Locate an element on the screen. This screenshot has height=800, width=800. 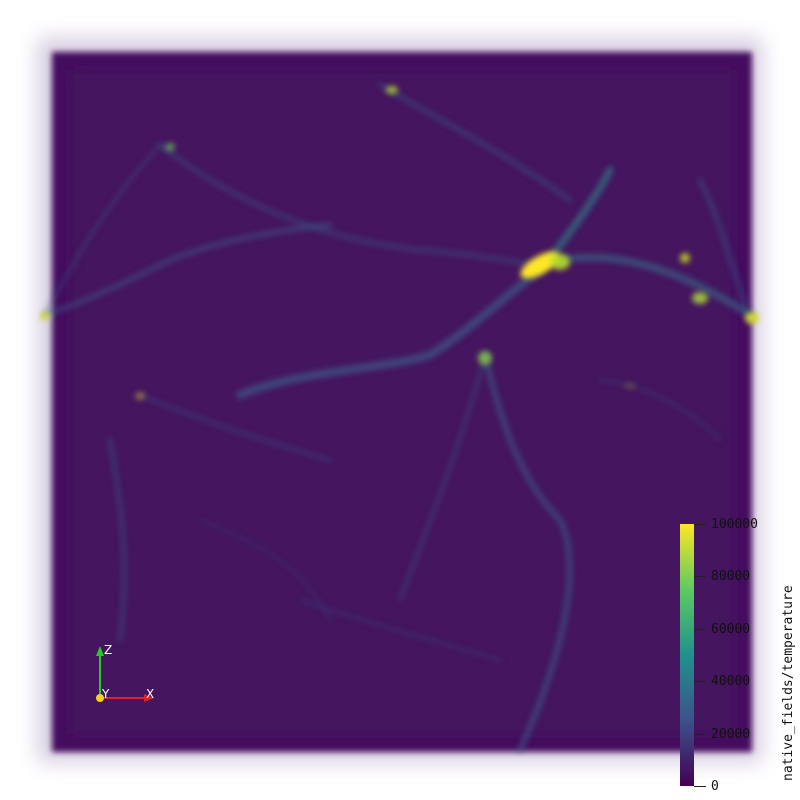
x-axis-label: X is located at coordinates (150, 694).